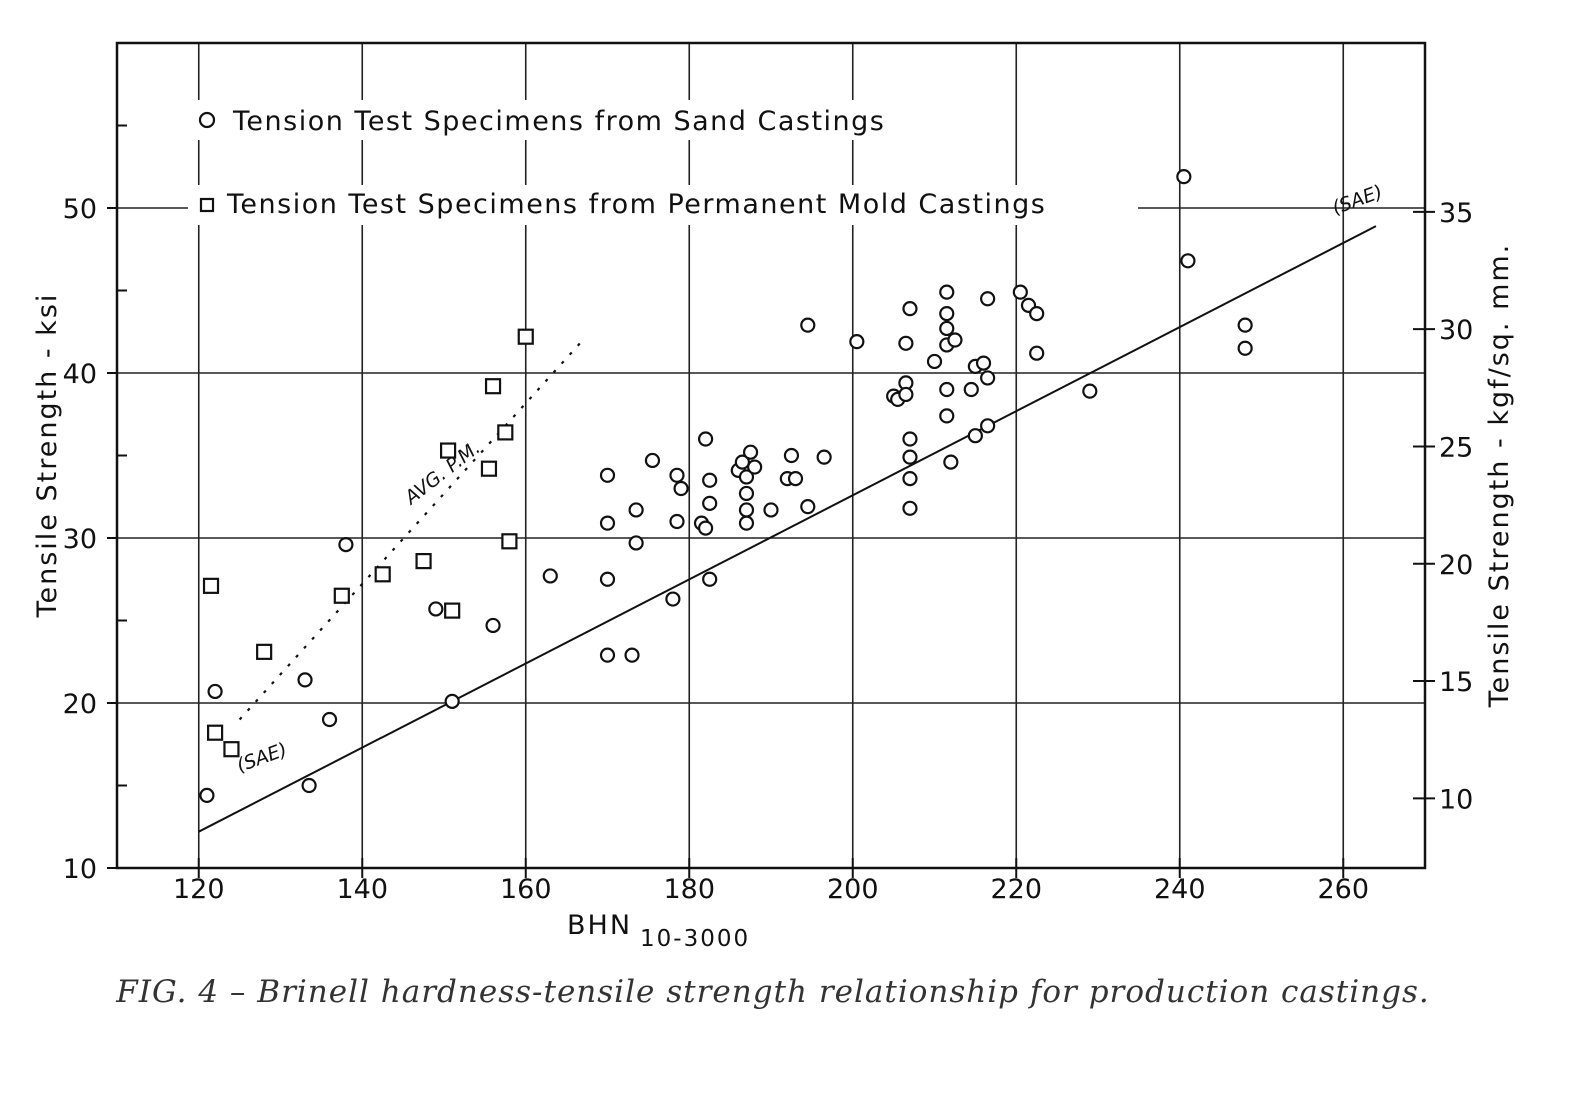 Image resolution: width=1579 pixels, height=1095 pixels. I want to click on y-tick-label: 50, so click(80, 209).